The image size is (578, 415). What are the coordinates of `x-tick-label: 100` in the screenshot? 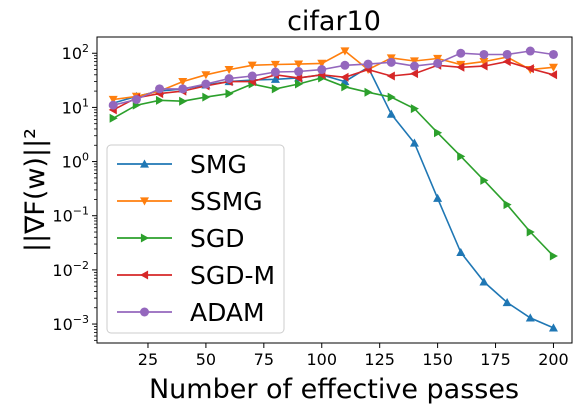 It's located at (321, 359).